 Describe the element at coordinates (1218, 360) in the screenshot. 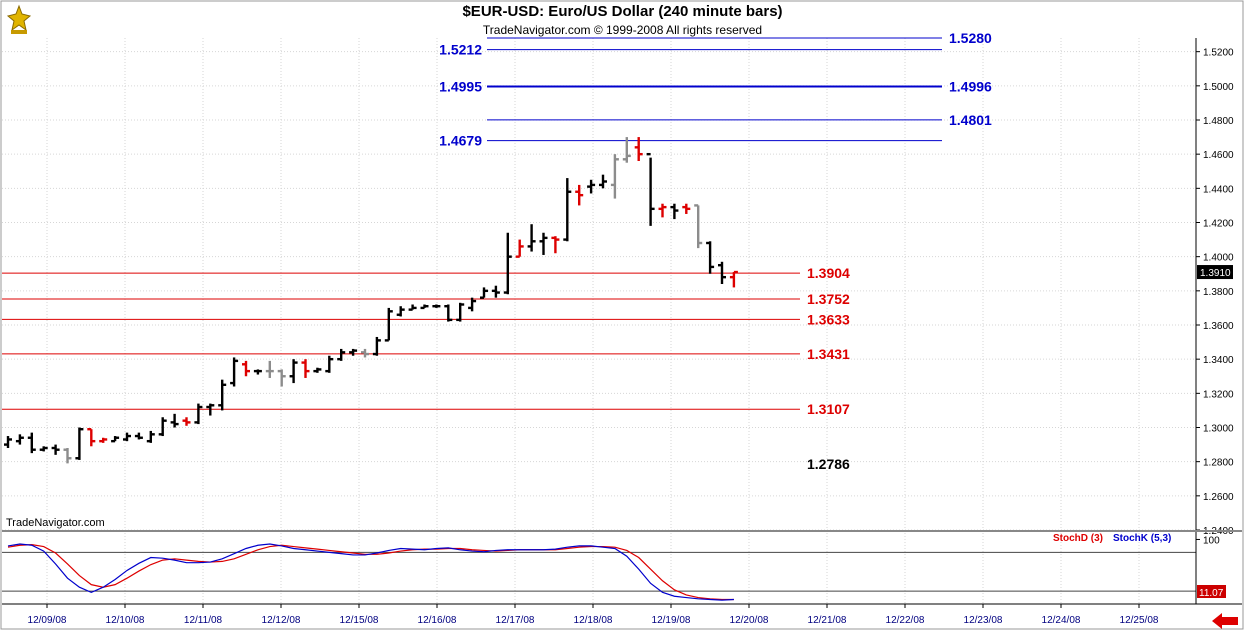

I see `price-tick-label: 1.3400` at that location.